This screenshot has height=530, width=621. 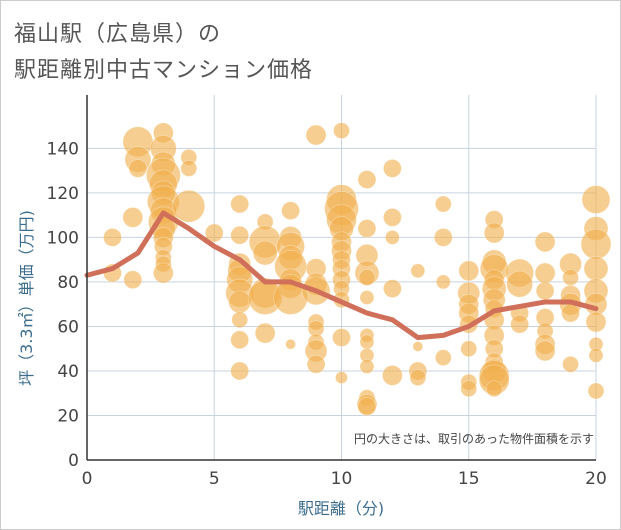 What do you see at coordinates (87, 479) in the screenshot?
I see `x-tick-label: 0` at bounding box center [87, 479].